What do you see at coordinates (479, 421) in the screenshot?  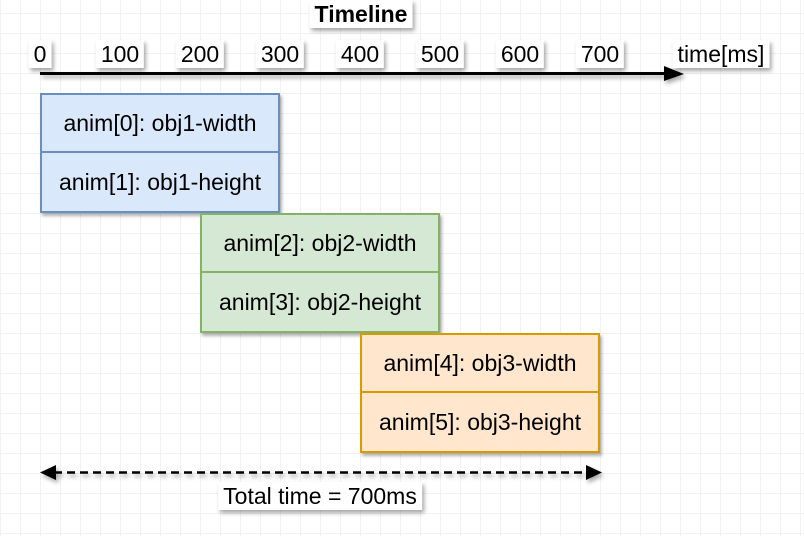 I see `track-bar-anim5: anim[5]: obj3-height` at bounding box center [479, 421].